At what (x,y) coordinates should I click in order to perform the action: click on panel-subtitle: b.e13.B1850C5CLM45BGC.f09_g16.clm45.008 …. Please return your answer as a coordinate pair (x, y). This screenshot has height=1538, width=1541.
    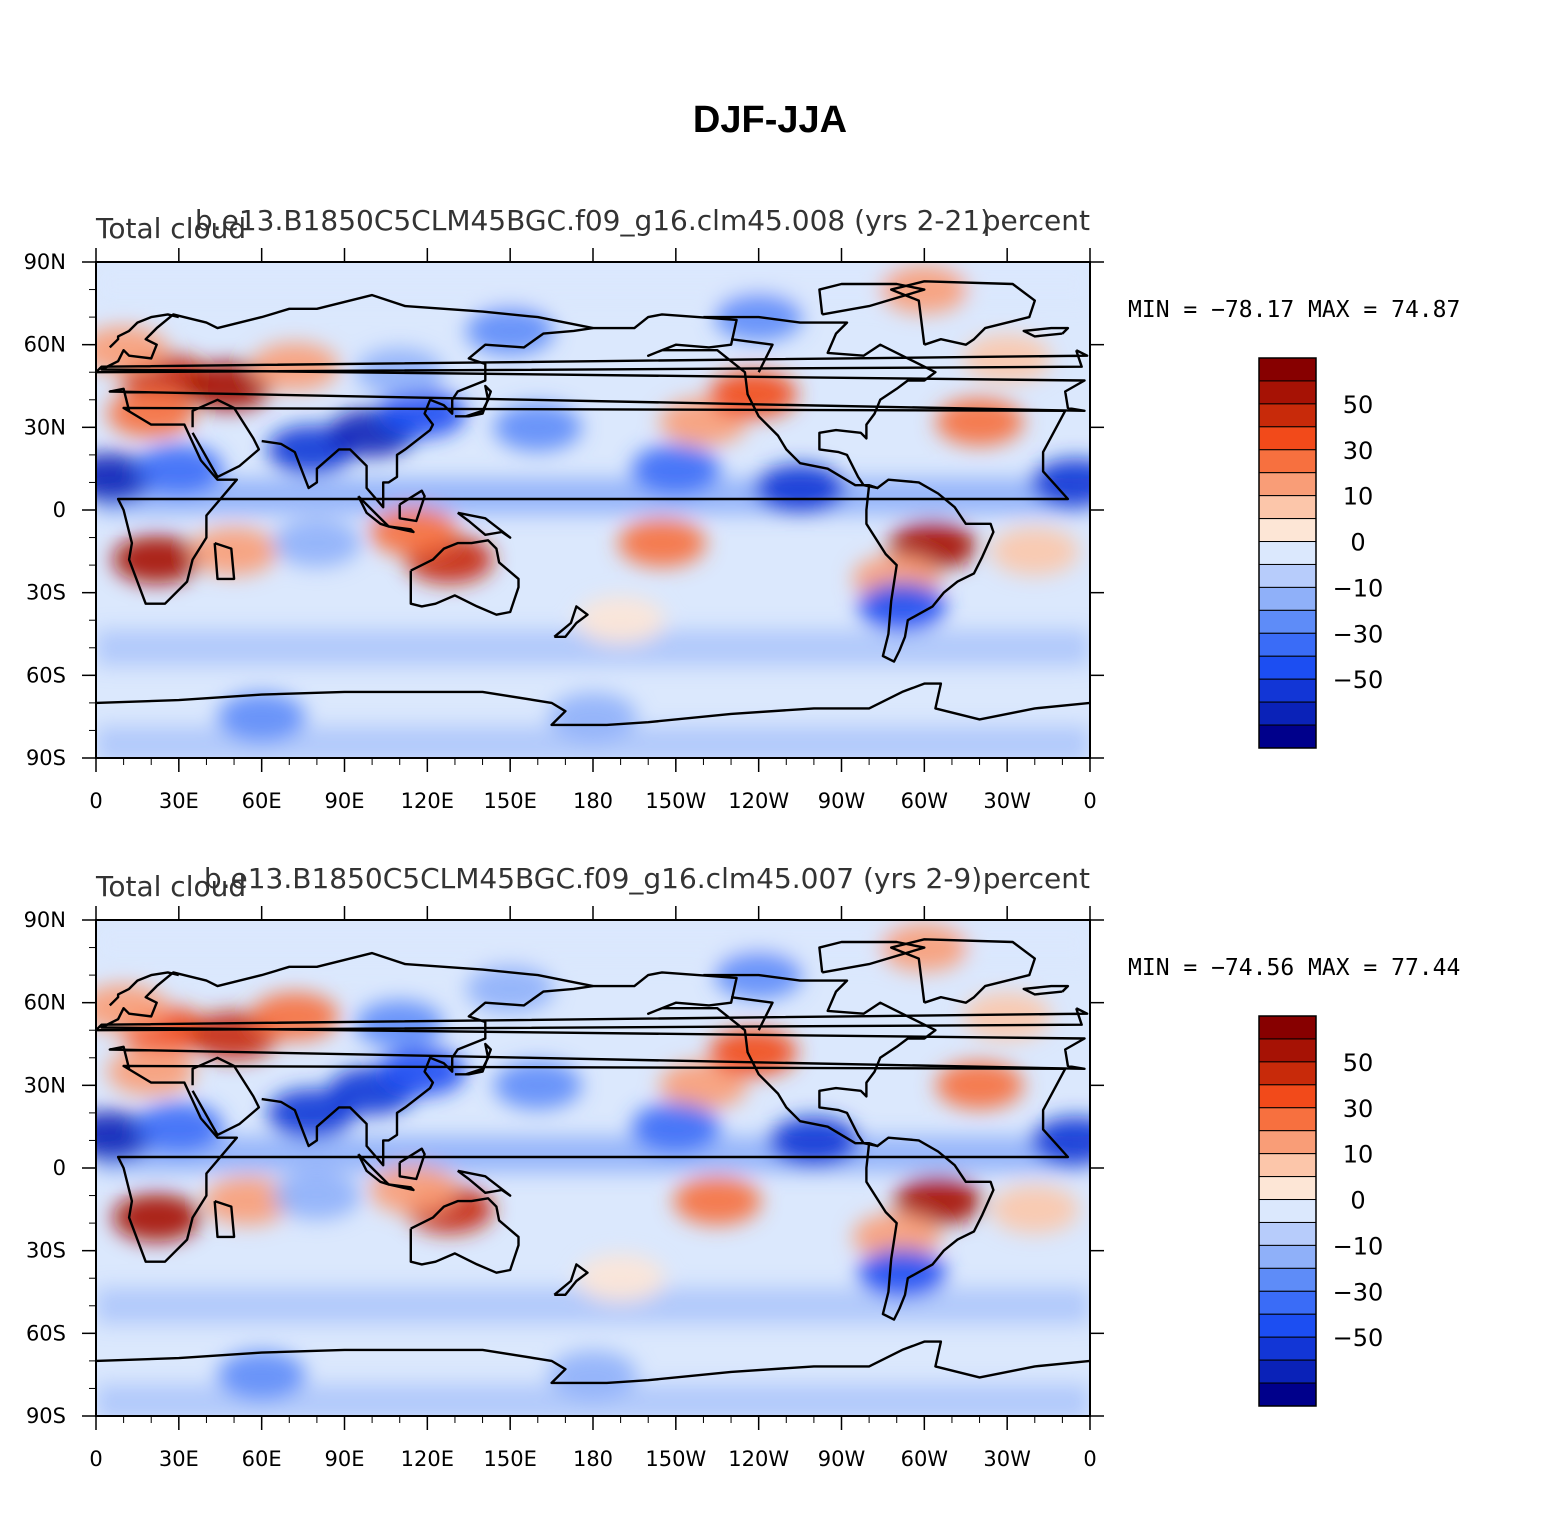
    Looking at the image, I should click on (593, 220).